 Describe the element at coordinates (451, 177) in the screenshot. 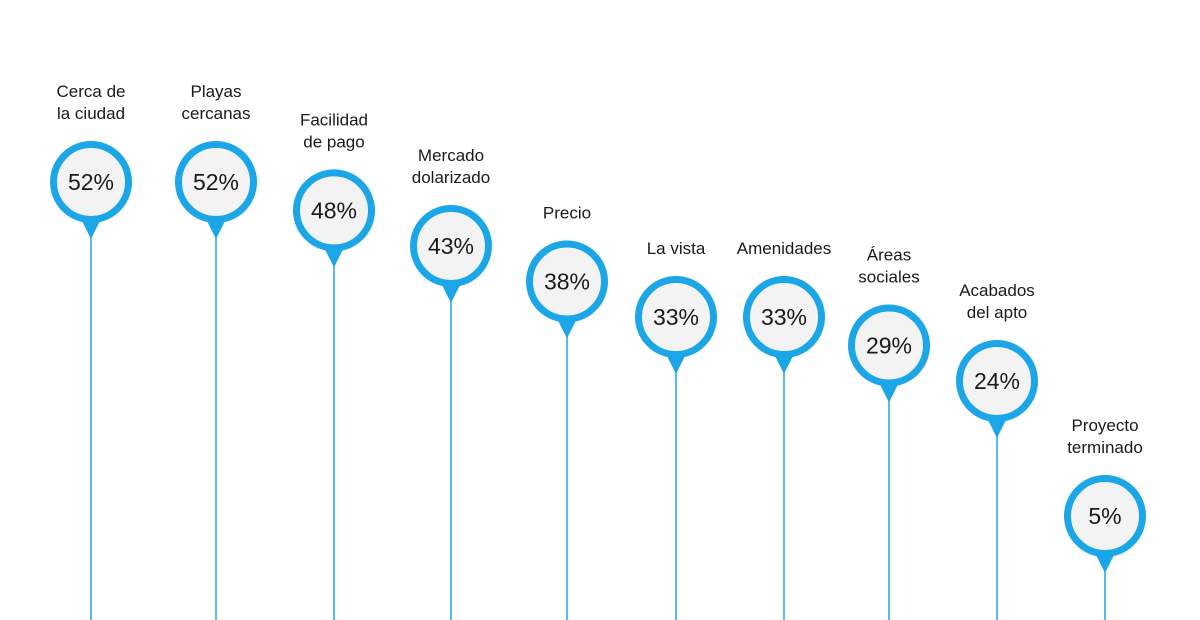

I see `category-label-line: dolarizado` at that location.